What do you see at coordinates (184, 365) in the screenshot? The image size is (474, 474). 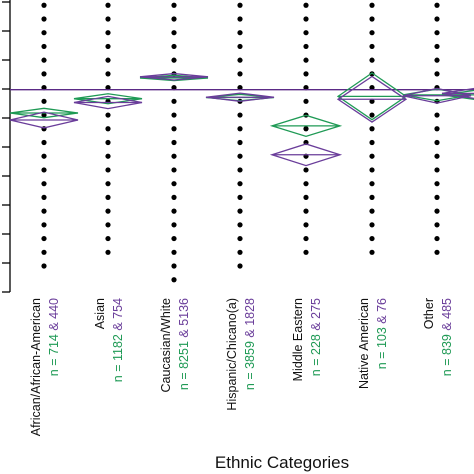 I see `sample-size-group1: n = 8251` at bounding box center [184, 365].